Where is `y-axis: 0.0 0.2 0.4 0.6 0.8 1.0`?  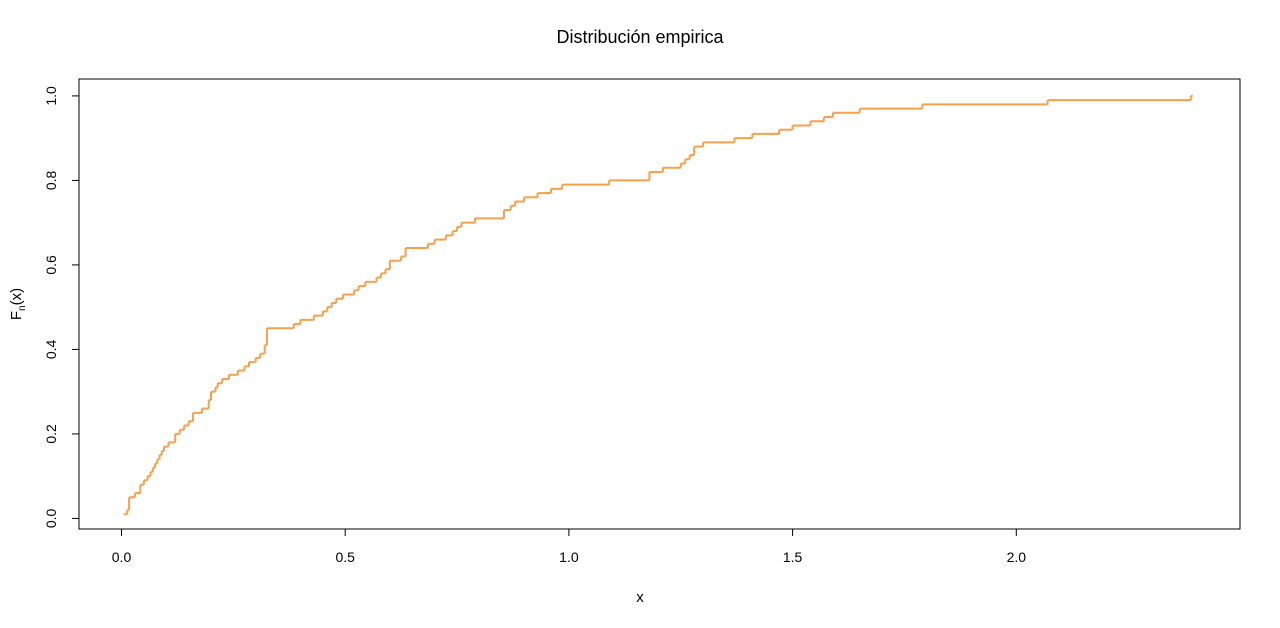 y-axis: 0.0 0.2 0.4 0.6 0.8 1.0 is located at coordinates (61, 307).